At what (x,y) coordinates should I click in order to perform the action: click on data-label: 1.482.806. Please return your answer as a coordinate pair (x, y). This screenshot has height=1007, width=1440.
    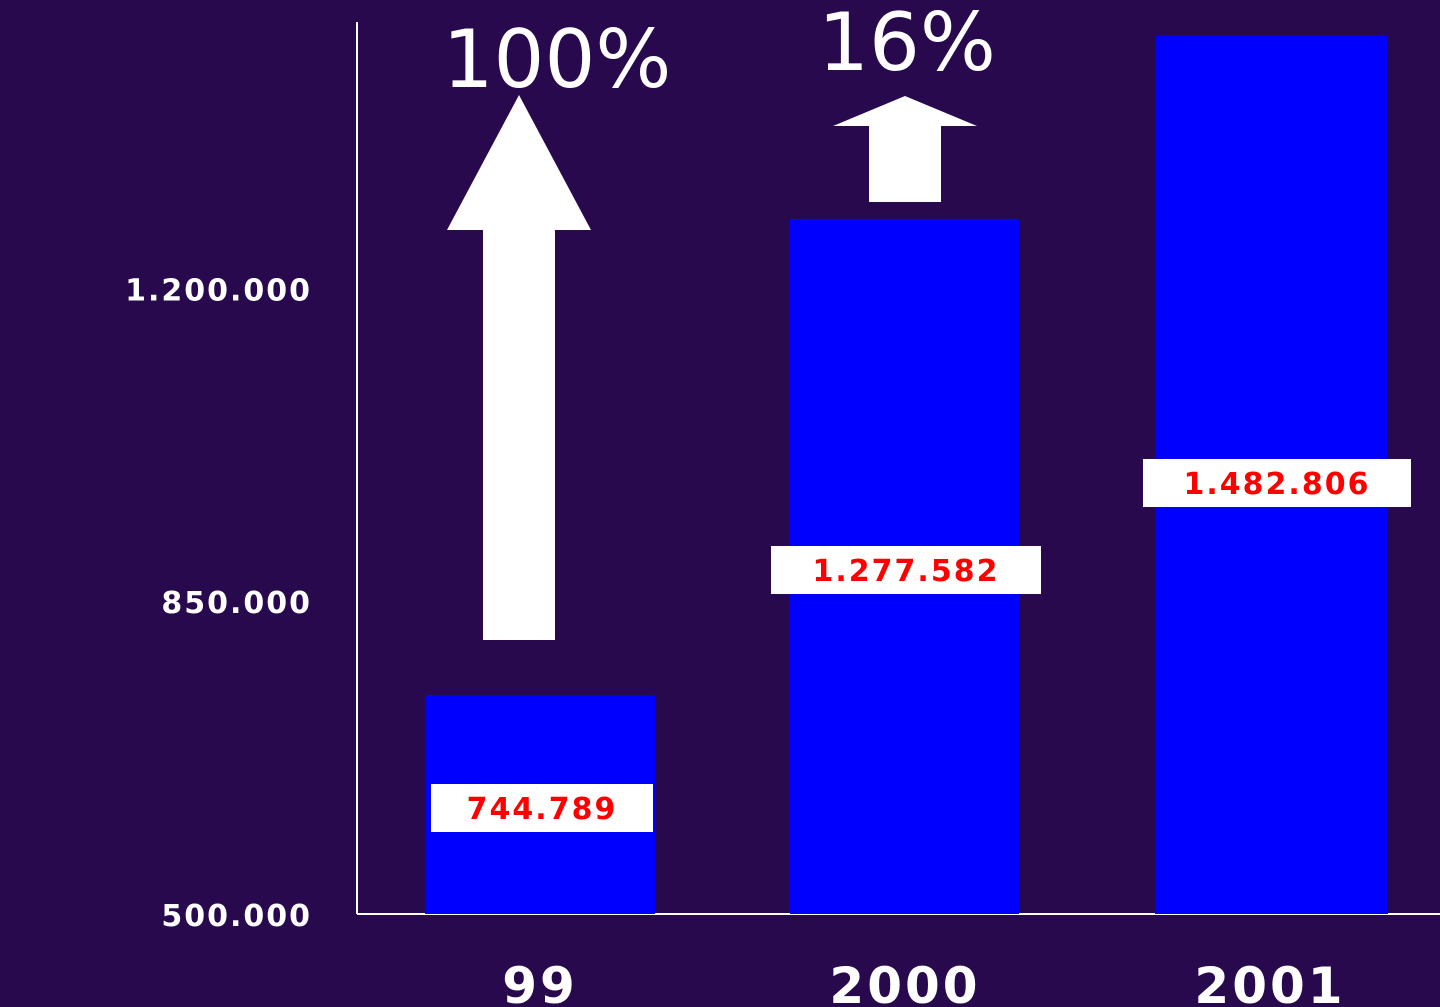
    Looking at the image, I should click on (1277, 484).